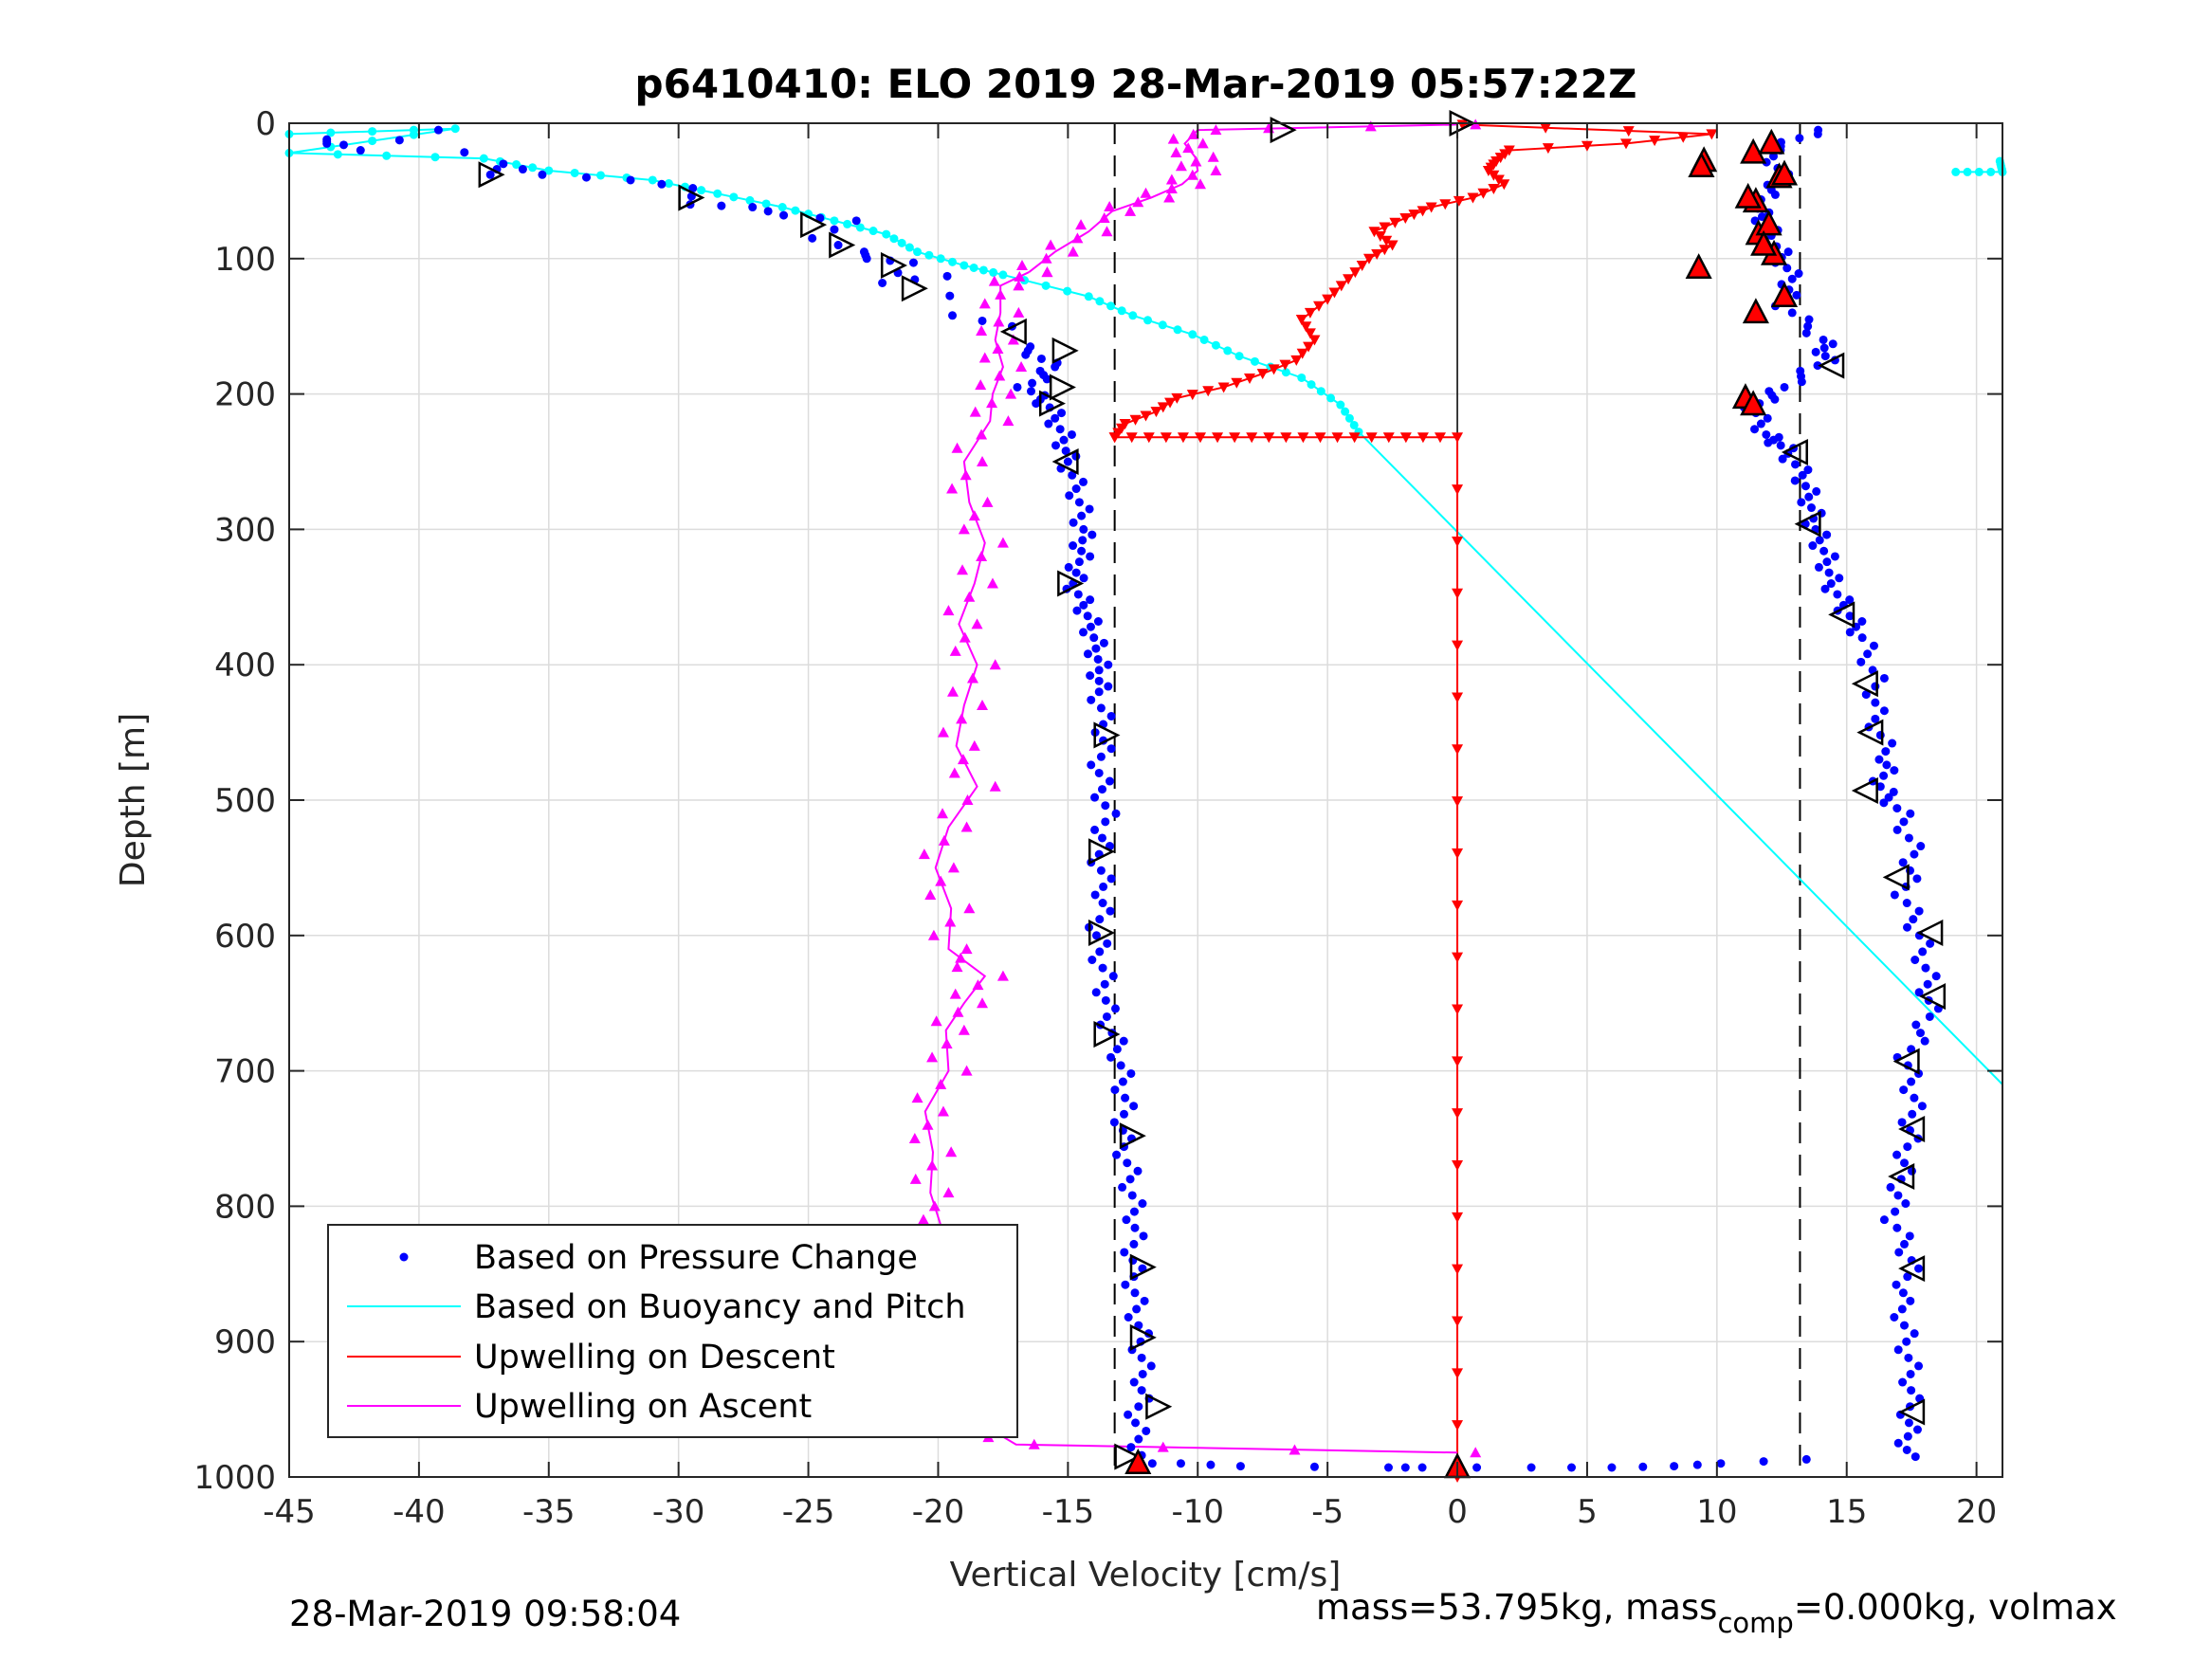 The width and height of the screenshot is (2212, 1659). Describe the element at coordinates (654, 1357) in the screenshot. I see `legend-entry-label: Upwelling on Descent` at that location.